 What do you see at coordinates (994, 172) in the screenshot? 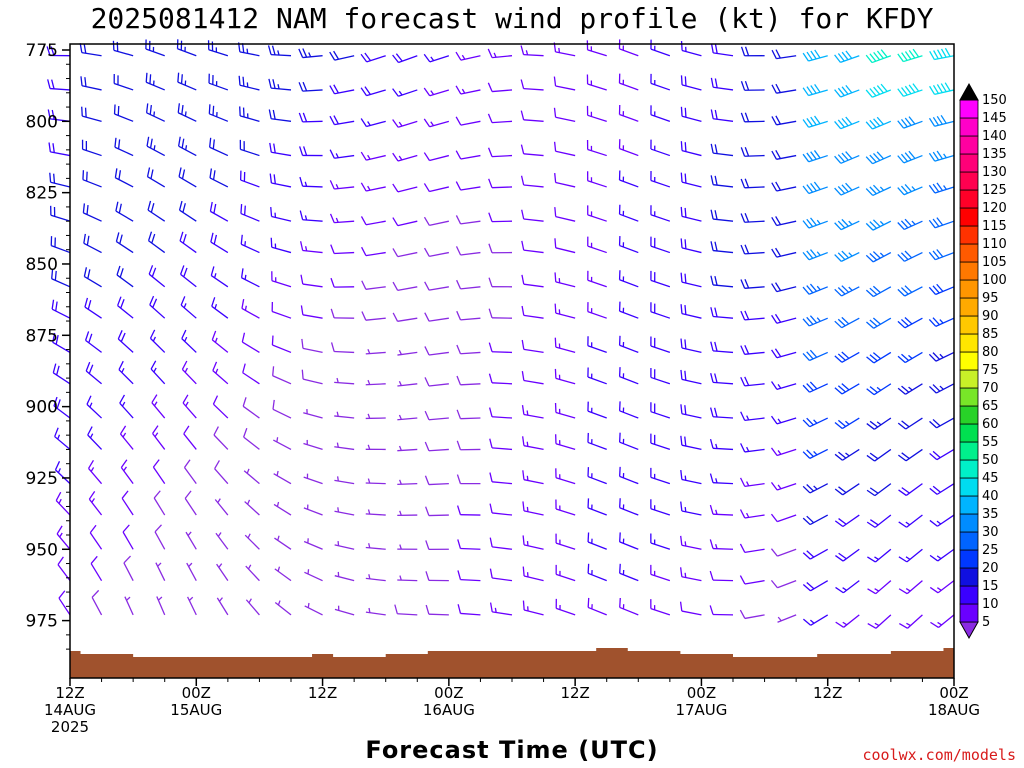
I see `colorbar-label: 130` at bounding box center [994, 172].